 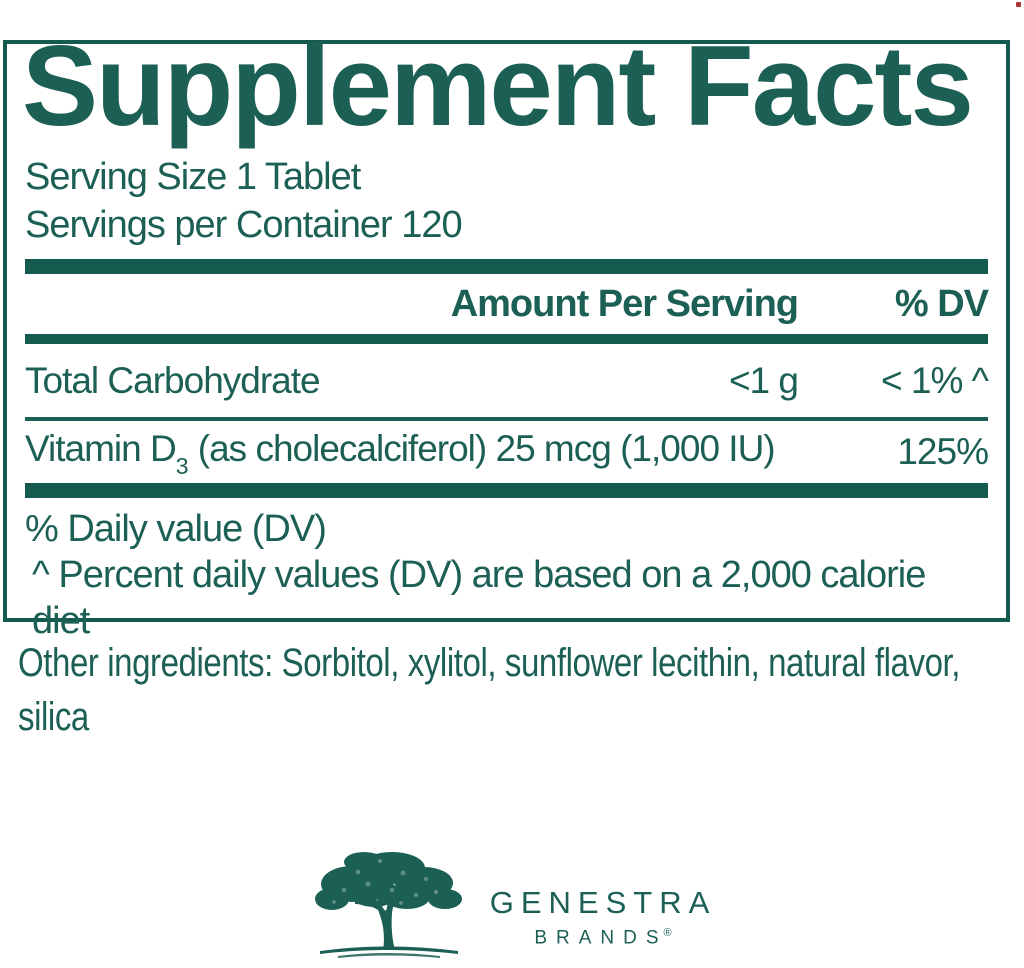 I want to click on table-header-row: Amount Per Serving % DV, so click(x=507, y=304).